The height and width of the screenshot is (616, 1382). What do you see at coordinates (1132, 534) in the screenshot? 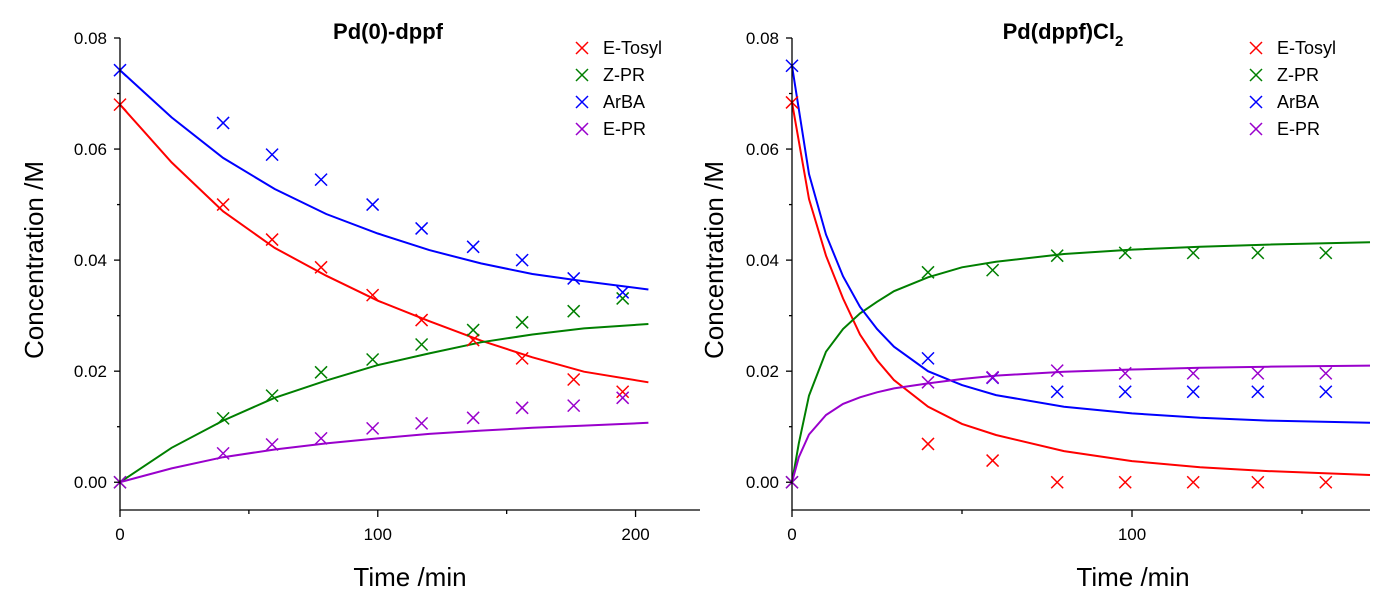
I see `x-tick-label: 100` at bounding box center [1132, 534].